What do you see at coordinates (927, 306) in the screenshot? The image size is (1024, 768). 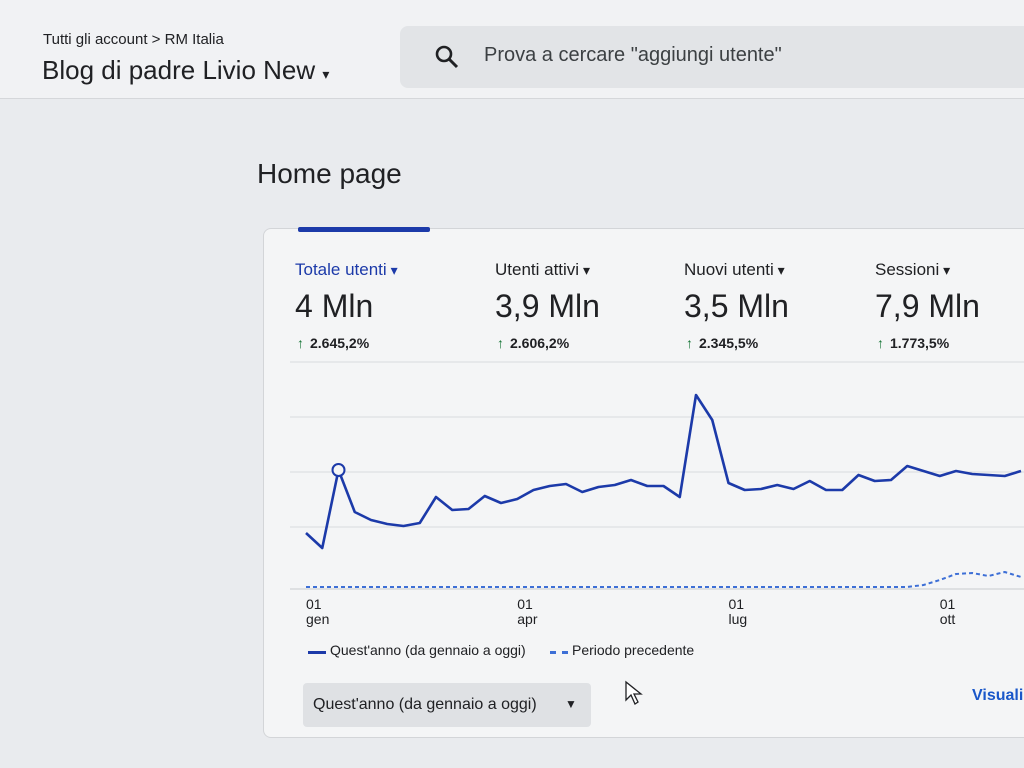 I see `metric-value: 7,9 Mln` at bounding box center [927, 306].